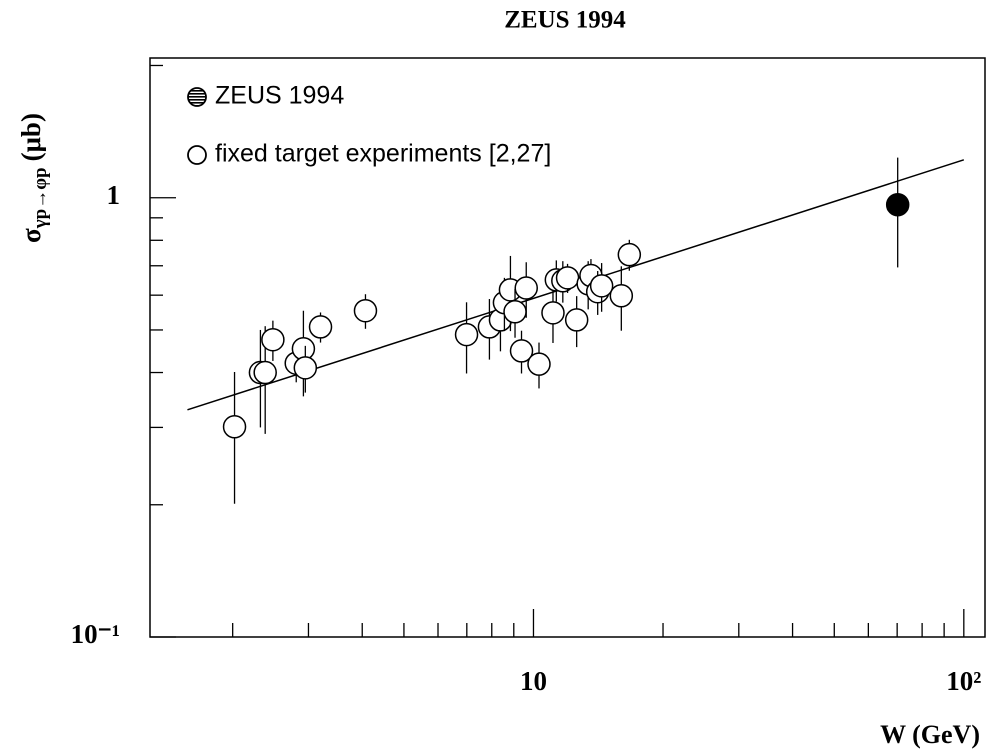 The width and height of the screenshot is (1003, 755). What do you see at coordinates (31, 137) in the screenshot?
I see `y-label-unit: (μb)` at bounding box center [31, 137].